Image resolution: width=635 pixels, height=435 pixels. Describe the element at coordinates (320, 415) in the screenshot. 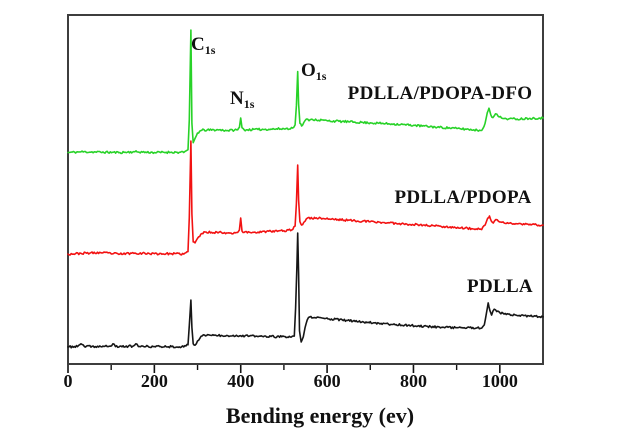

I see `x-axis-title: Bending energy (ev)` at that location.